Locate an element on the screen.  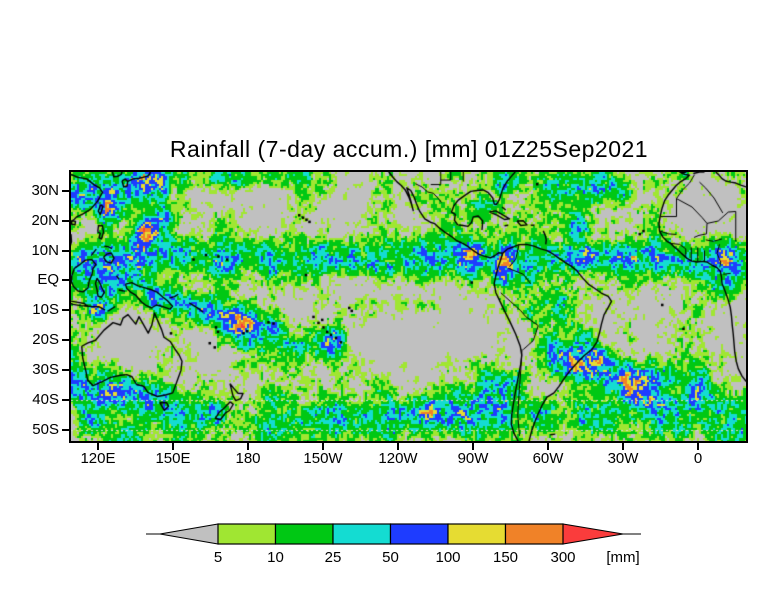
lat-tick-label: 20S is located at coordinates (45, 340).